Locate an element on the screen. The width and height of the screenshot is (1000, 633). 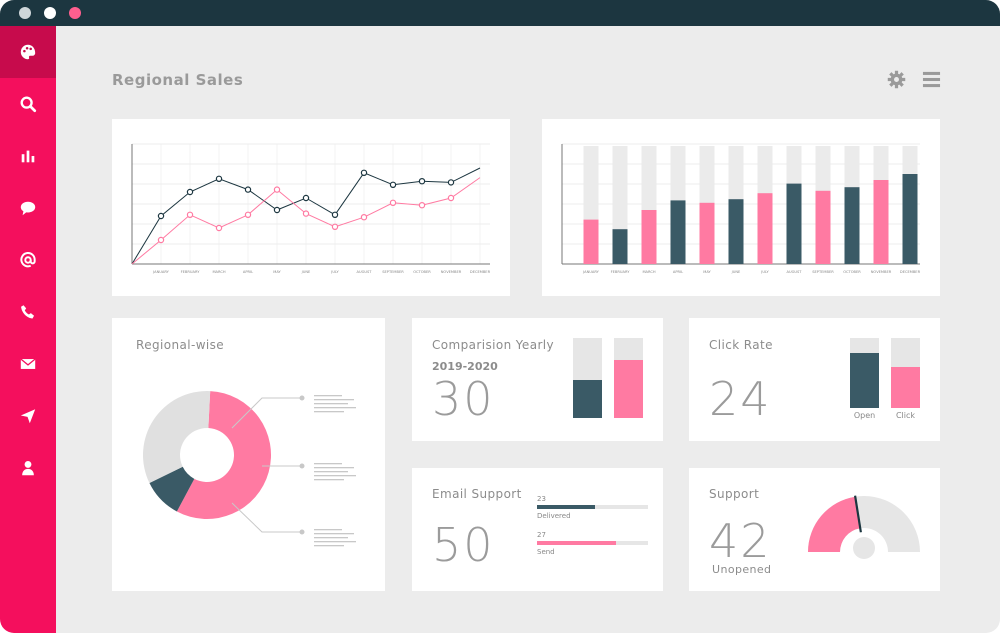
window-titlebar is located at coordinates (500, 13).